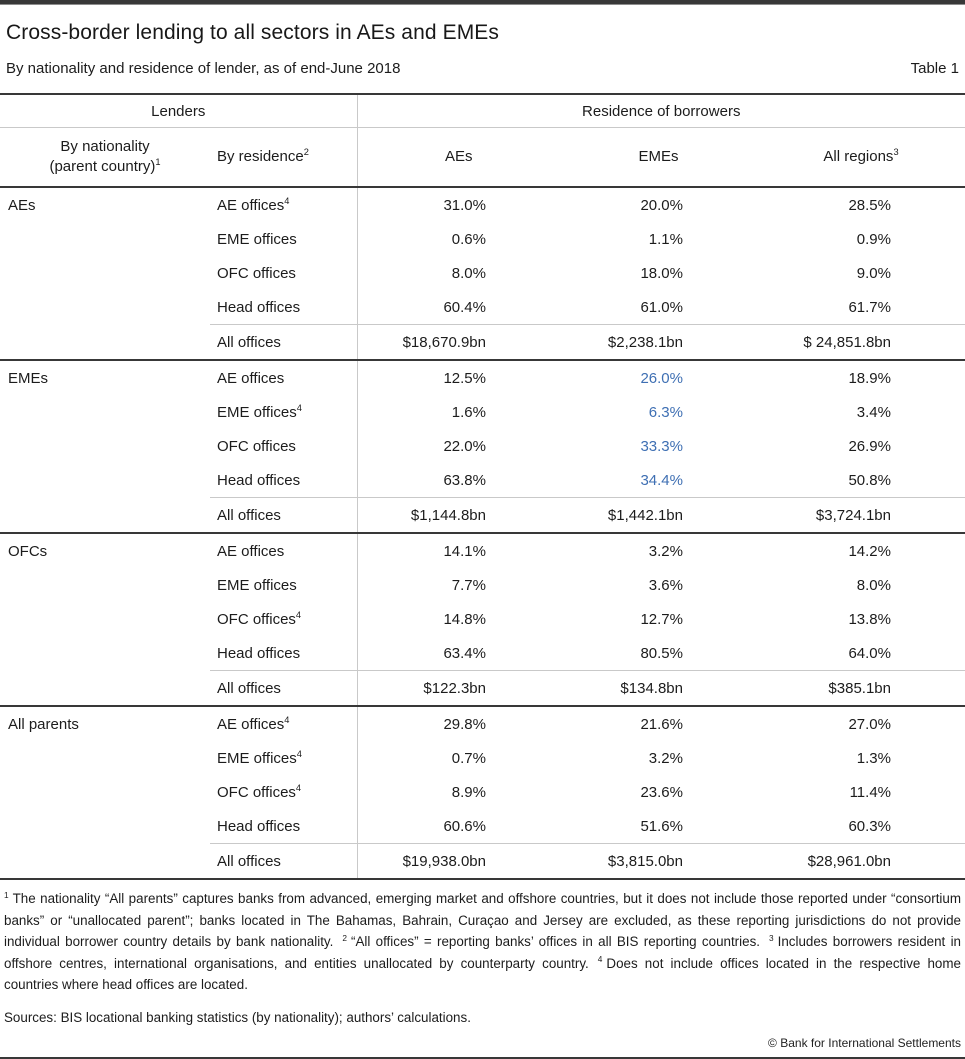 This screenshot has height=1059, width=965. I want to click on footnote-ref-2: 2, so click(306, 152).